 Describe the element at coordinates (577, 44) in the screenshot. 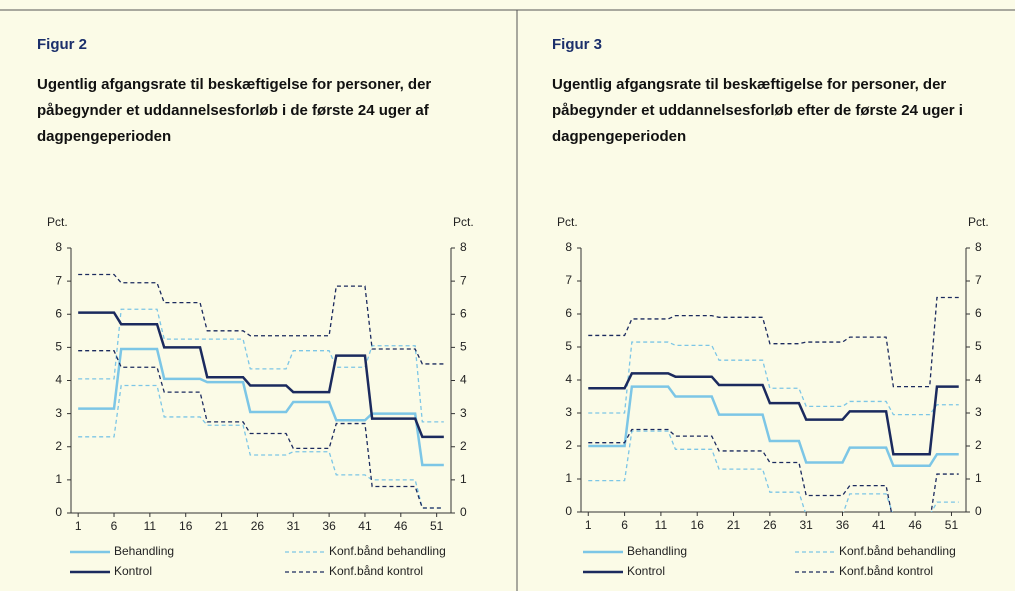

I see `figure-label: Figur 3` at that location.